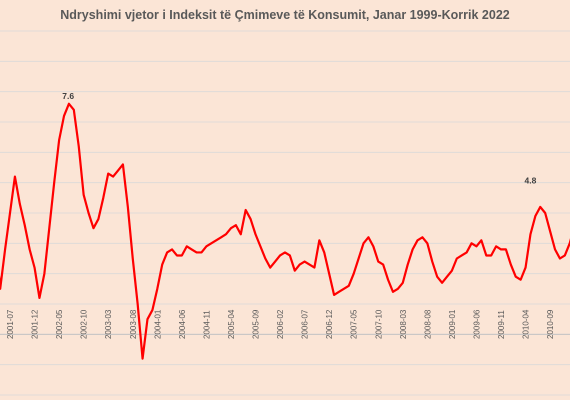 The height and width of the screenshot is (400, 570). I want to click on x-tick-label: 2003-08, so click(133, 324).